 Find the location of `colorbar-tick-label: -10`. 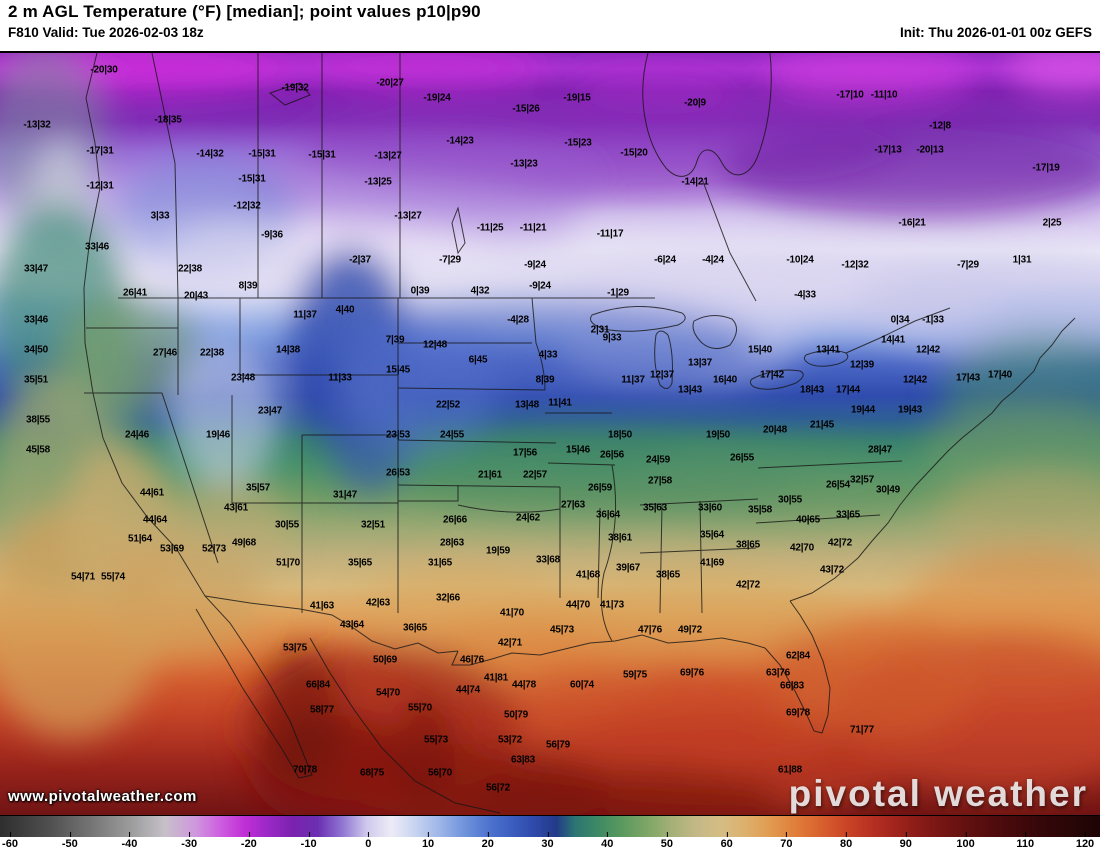

colorbar-tick-label: -10 is located at coordinates (308, 841).